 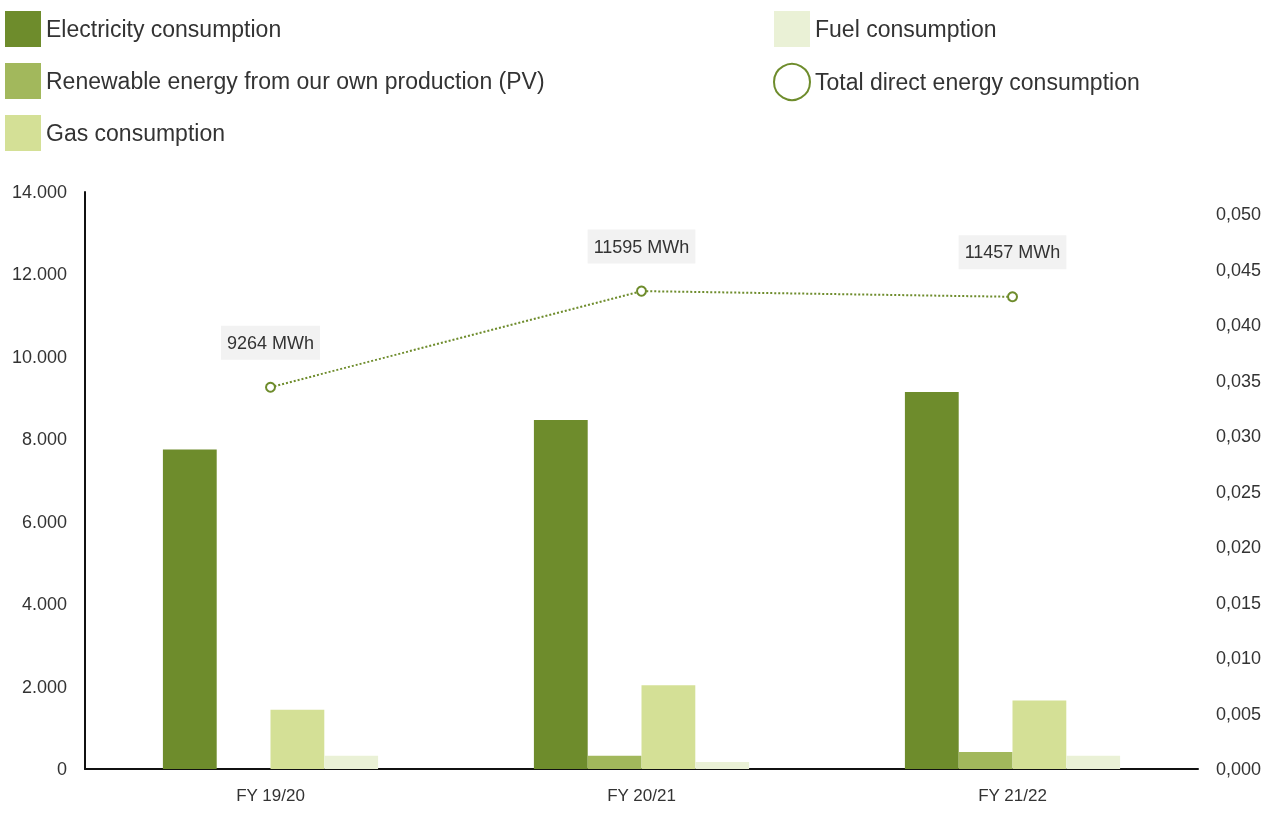 What do you see at coordinates (39, 274) in the screenshot?
I see `y-tick-label: 12.000` at bounding box center [39, 274].